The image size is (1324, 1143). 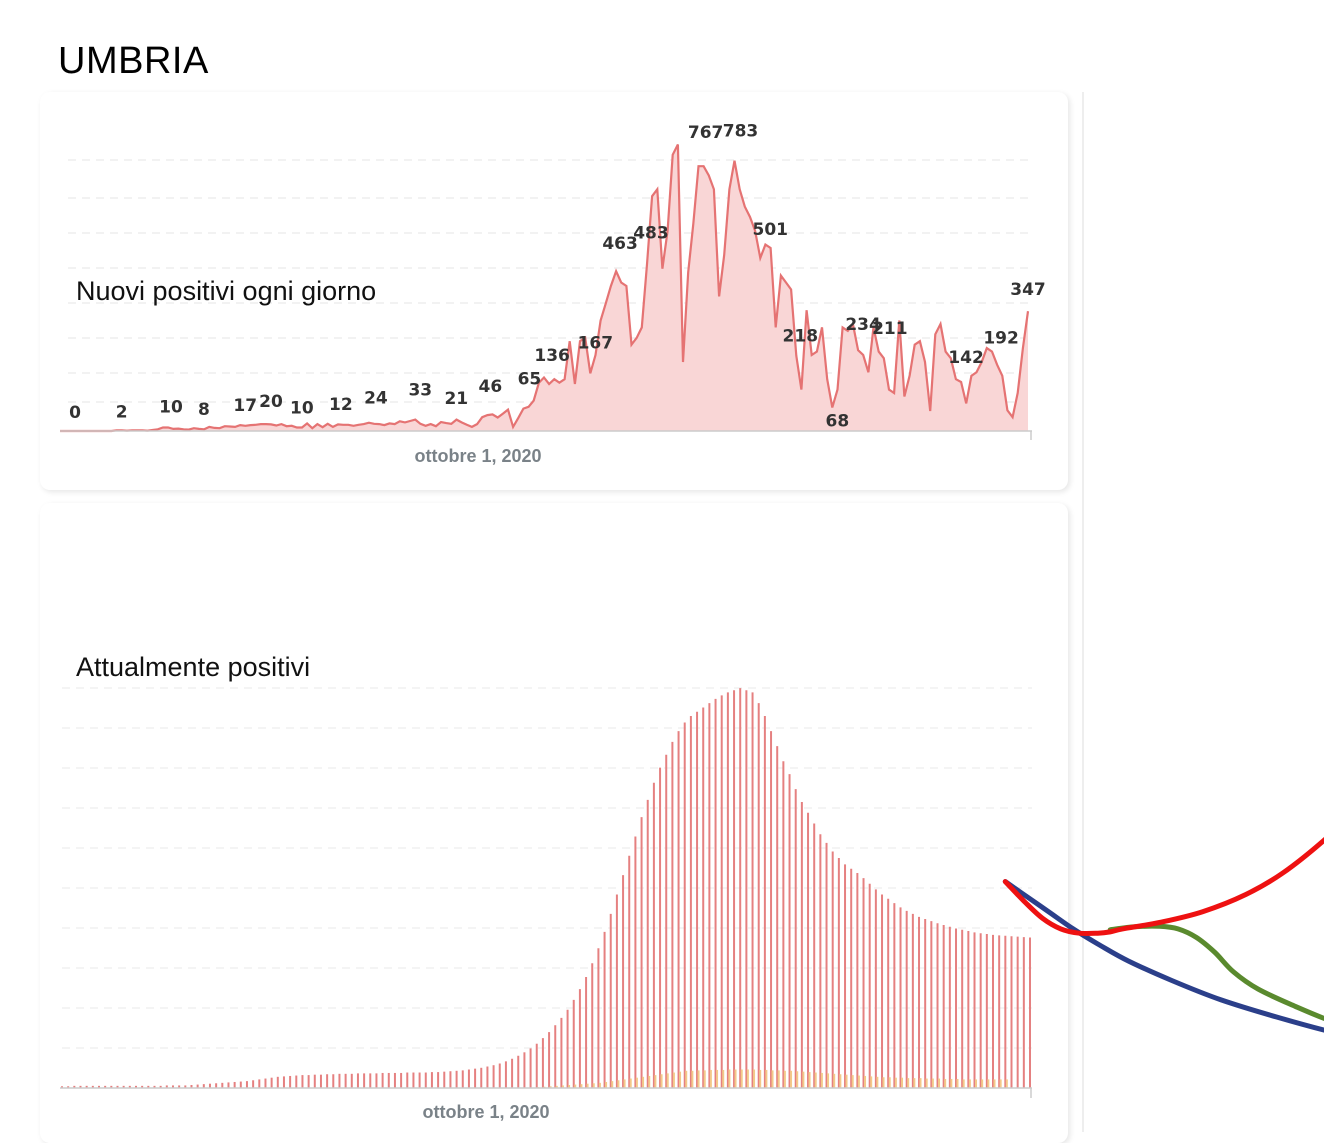 What do you see at coordinates (838, 422) in the screenshot?
I see `data-label: 68` at bounding box center [838, 422].